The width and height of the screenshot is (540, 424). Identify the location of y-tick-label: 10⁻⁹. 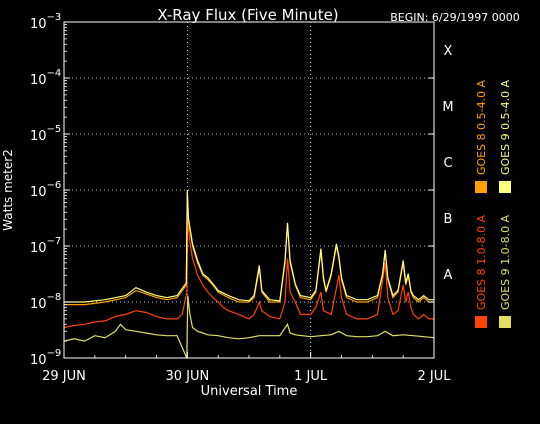
(45, 358).